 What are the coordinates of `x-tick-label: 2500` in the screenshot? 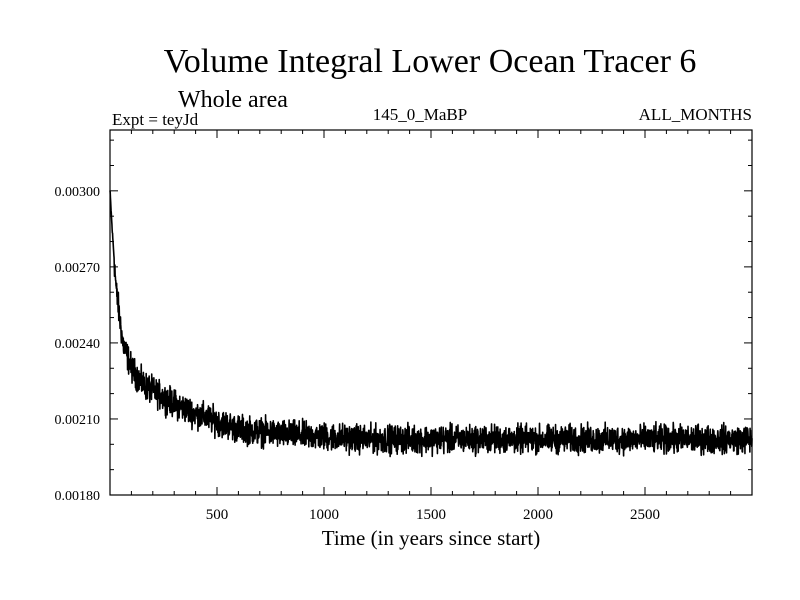 It's located at (645, 515).